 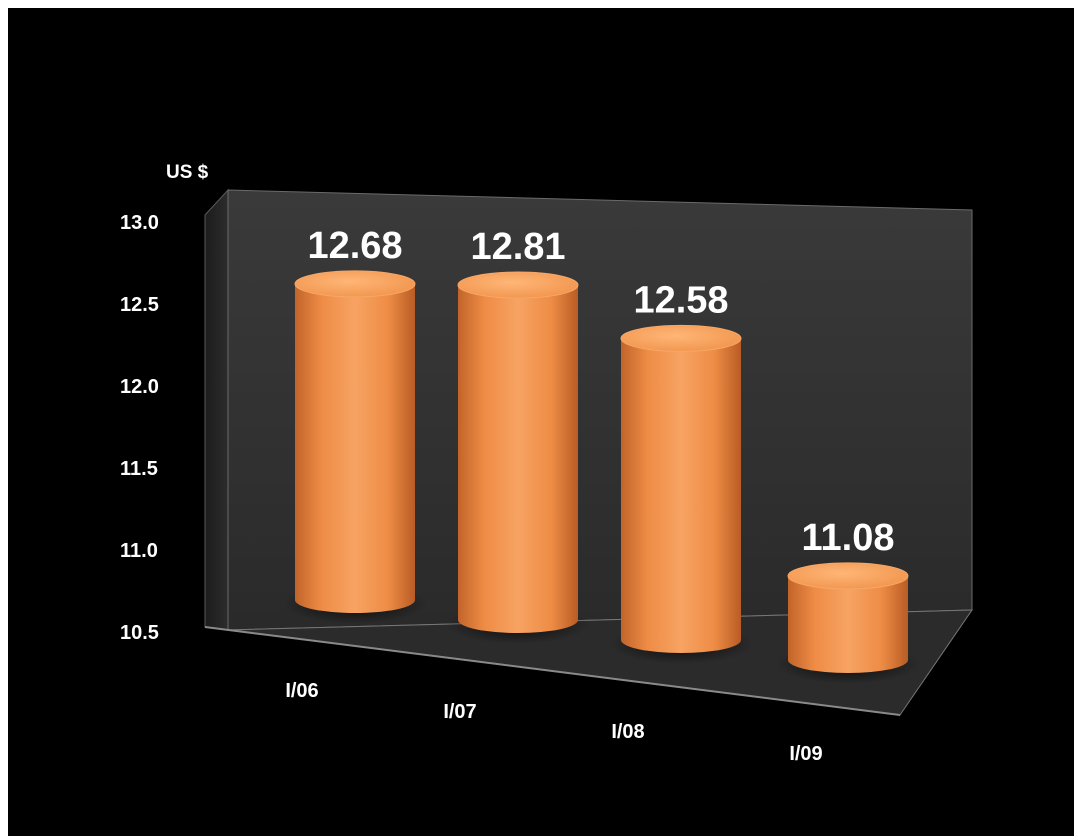 What do you see at coordinates (139, 387) in the screenshot?
I see `y-tick-label: 12.0` at bounding box center [139, 387].